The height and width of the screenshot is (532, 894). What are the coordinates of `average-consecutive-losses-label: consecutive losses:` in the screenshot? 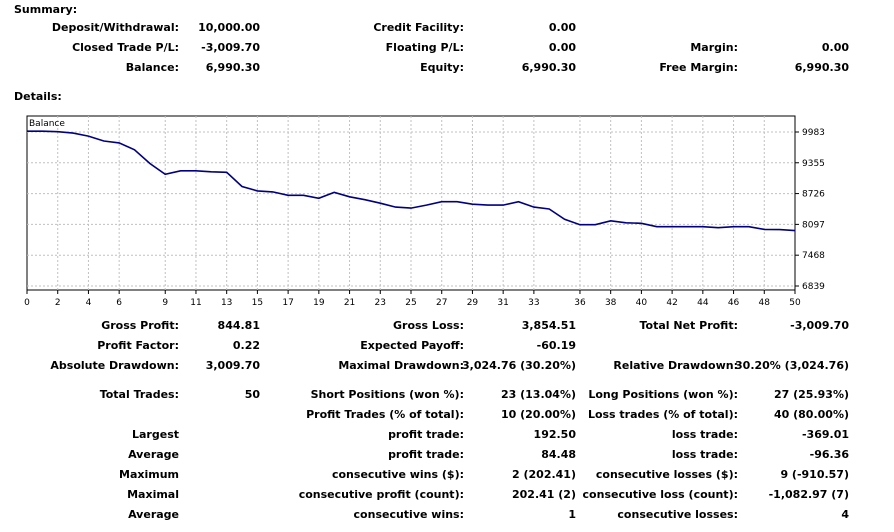 It's located at (677, 514).